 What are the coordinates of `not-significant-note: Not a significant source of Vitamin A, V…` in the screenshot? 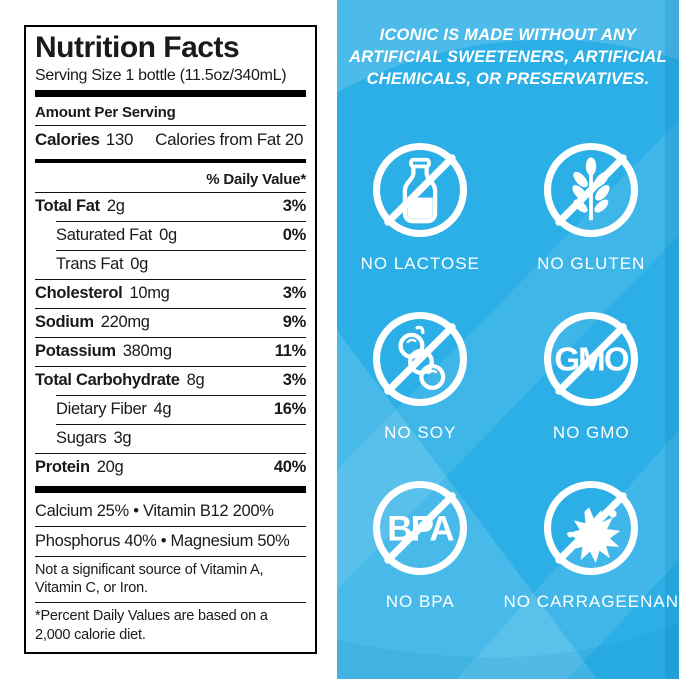 It's located at (170, 579).